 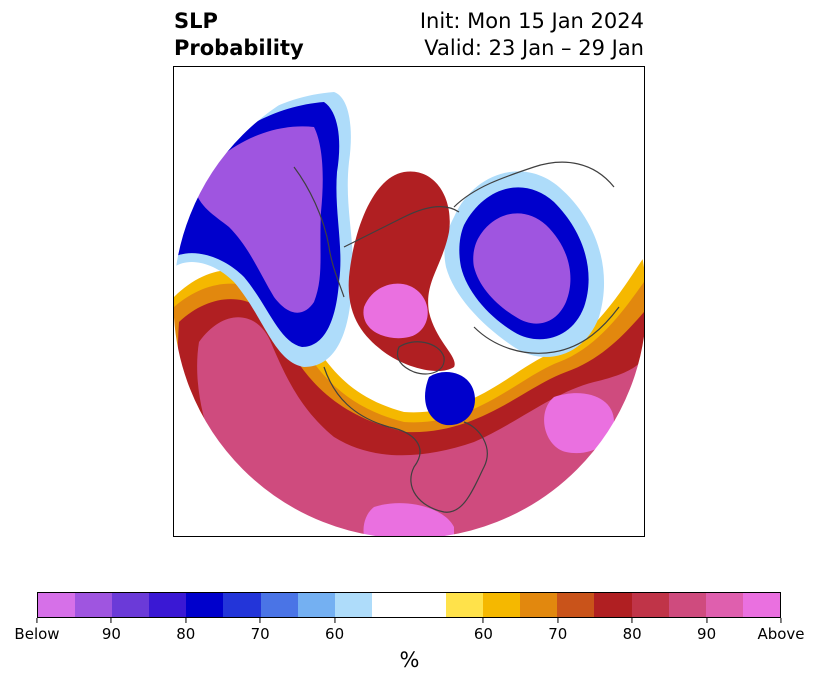 What do you see at coordinates (405, 439) in the screenshot?
I see `north-america-coast` at bounding box center [405, 439].